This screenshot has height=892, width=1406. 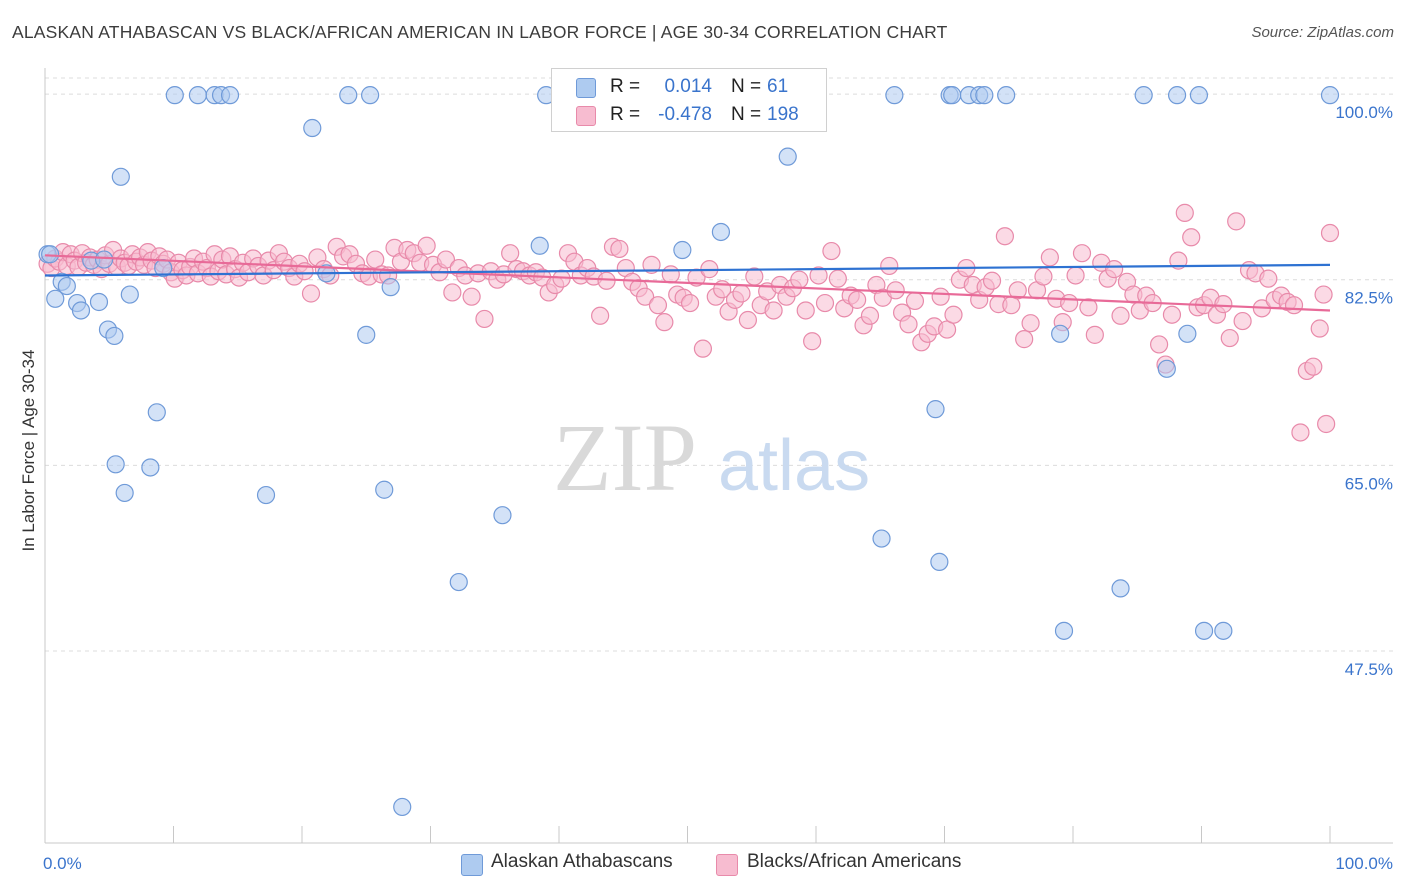 I want to click on bottom-legend-blacks: Blacks/African Americans, so click(x=854, y=861).